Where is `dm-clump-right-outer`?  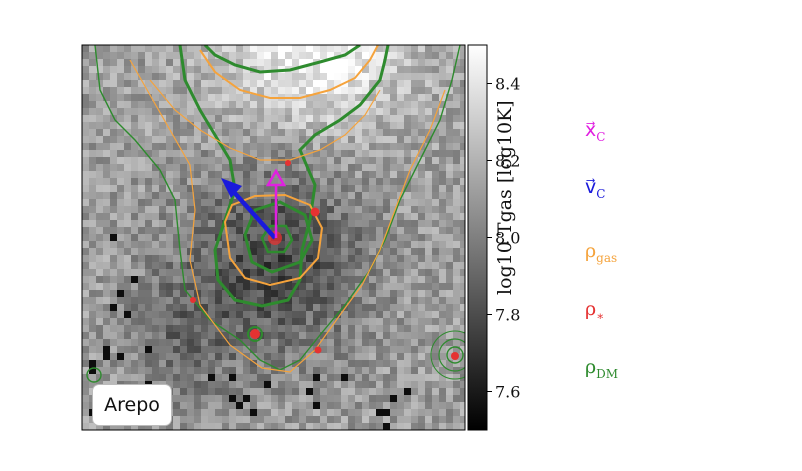 dm-clump-right-outer is located at coordinates (451, 355).